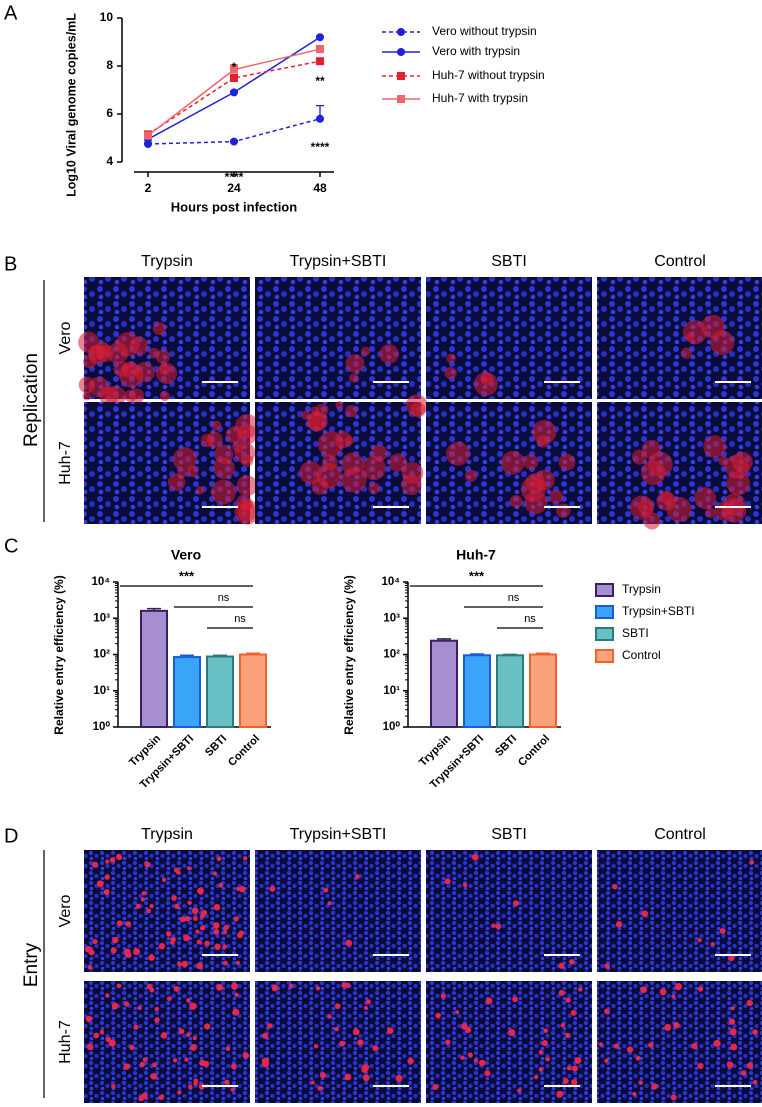 This screenshot has height=1107, width=762. I want to click on legend-label: Vero without trypsin, so click(484, 31).